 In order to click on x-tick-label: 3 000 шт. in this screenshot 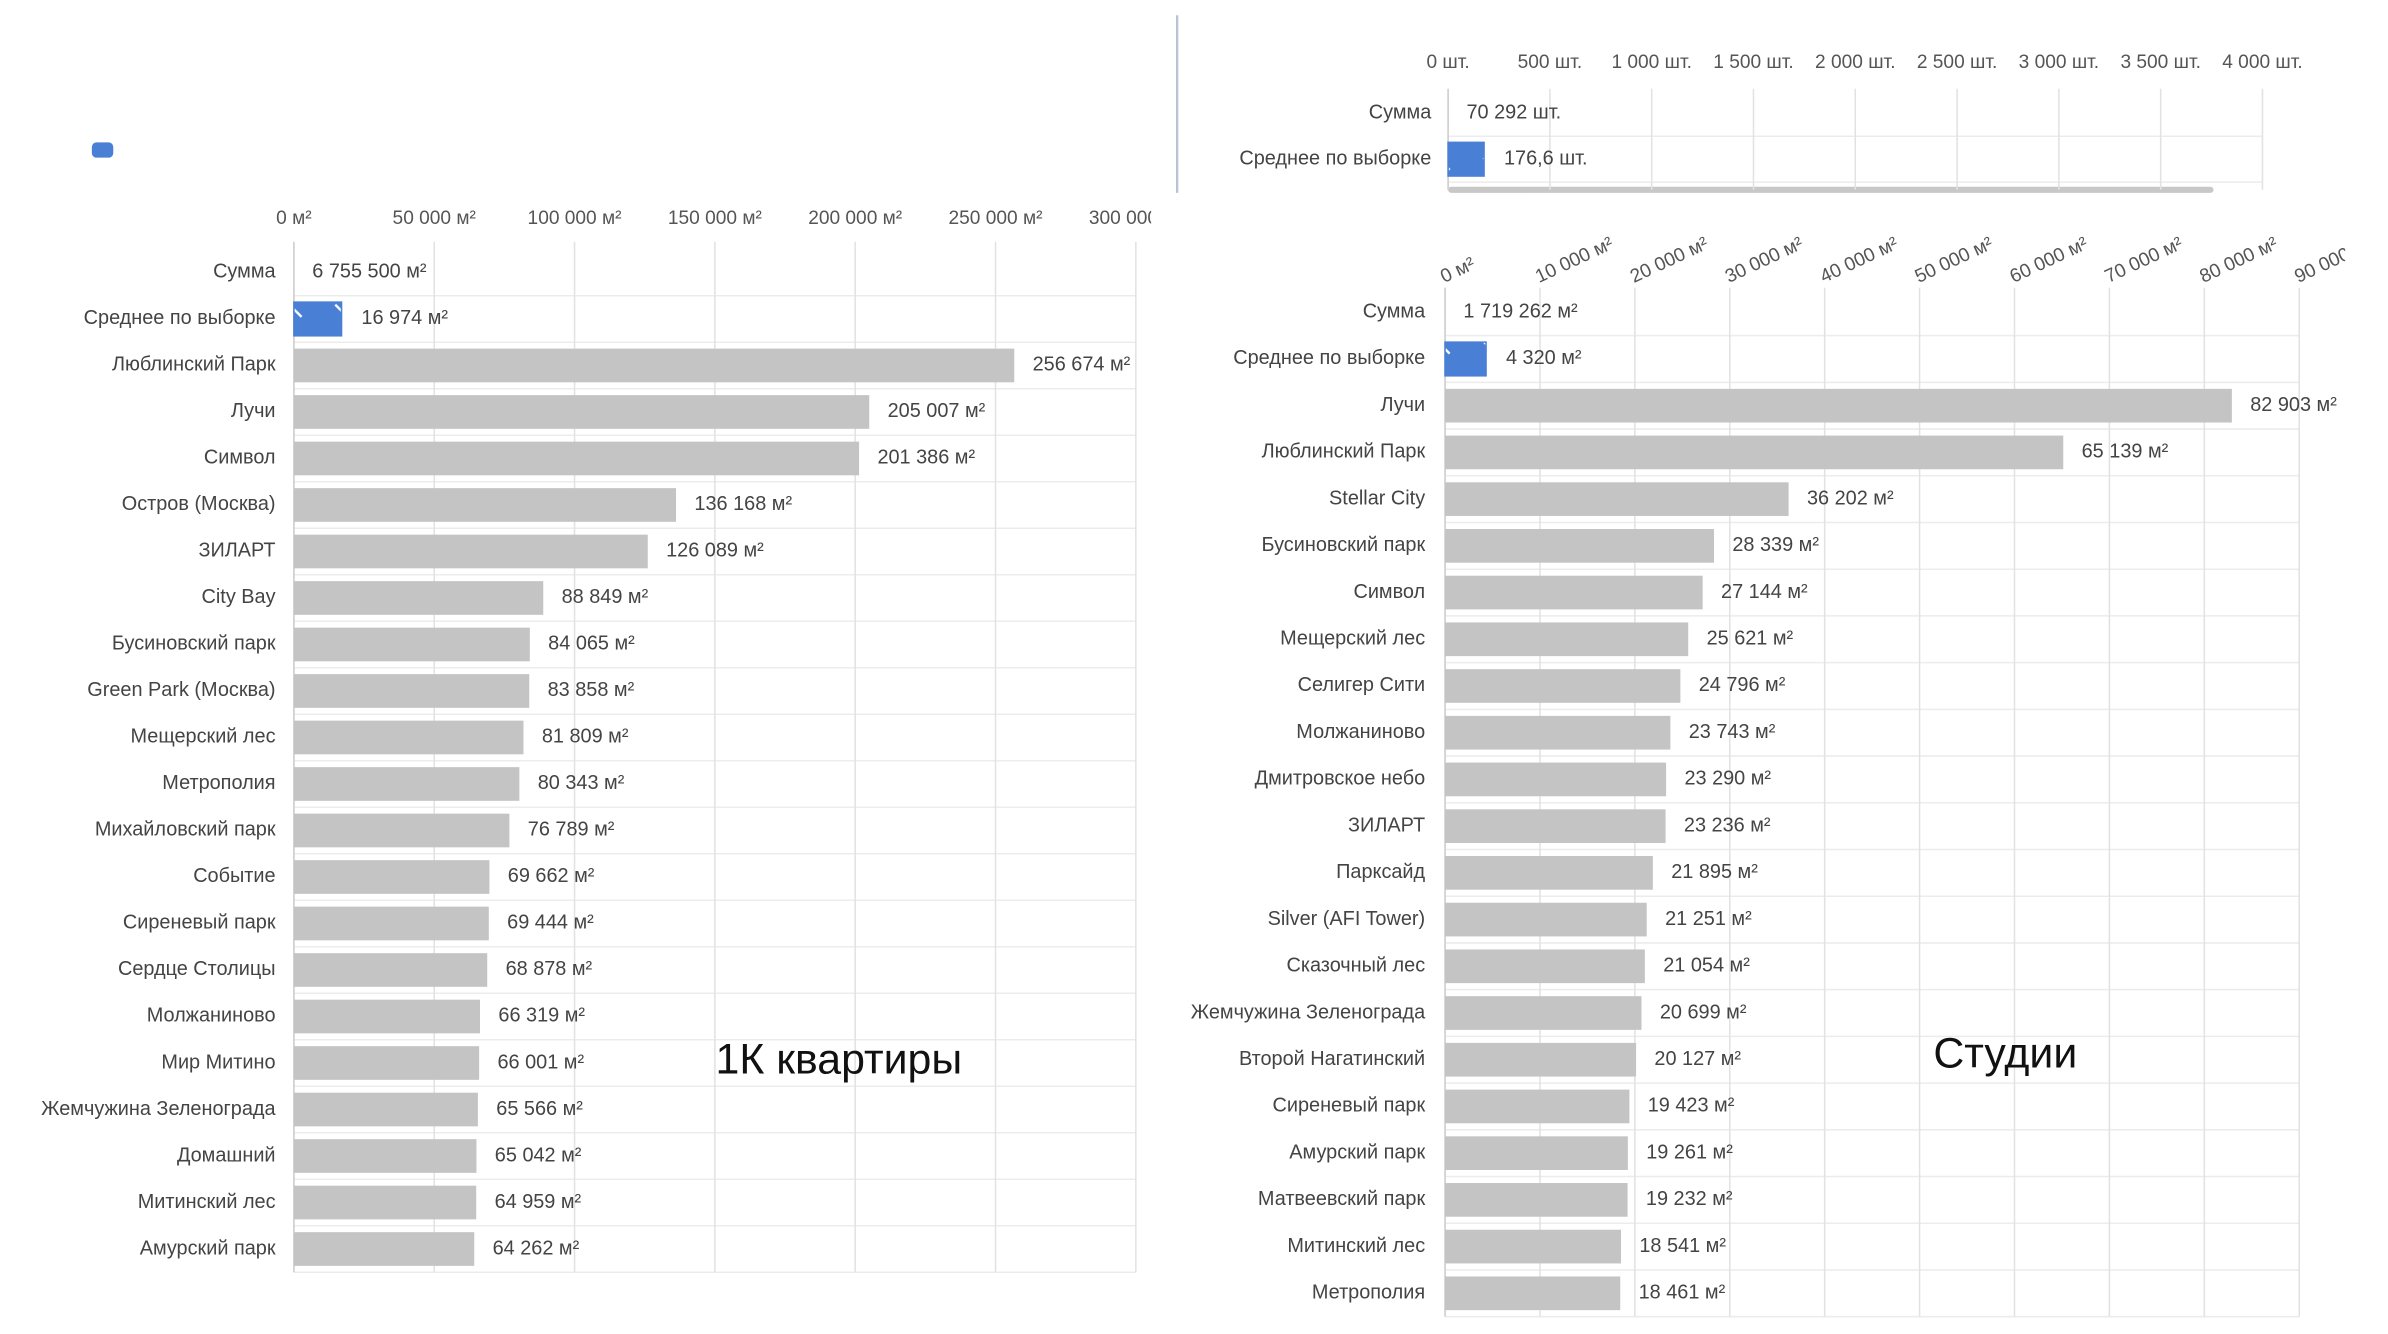, I will do `click(2059, 62)`.